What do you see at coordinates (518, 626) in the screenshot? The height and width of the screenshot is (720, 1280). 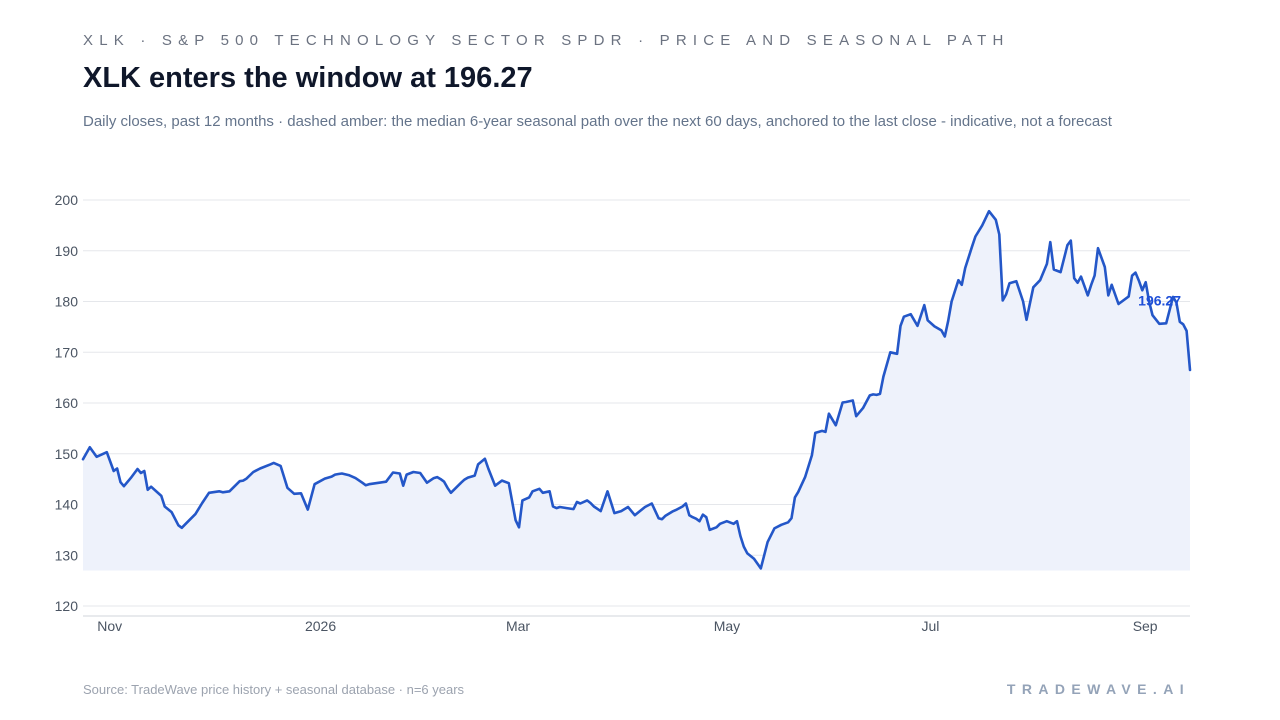 I see `x-tick-label: Mar` at bounding box center [518, 626].